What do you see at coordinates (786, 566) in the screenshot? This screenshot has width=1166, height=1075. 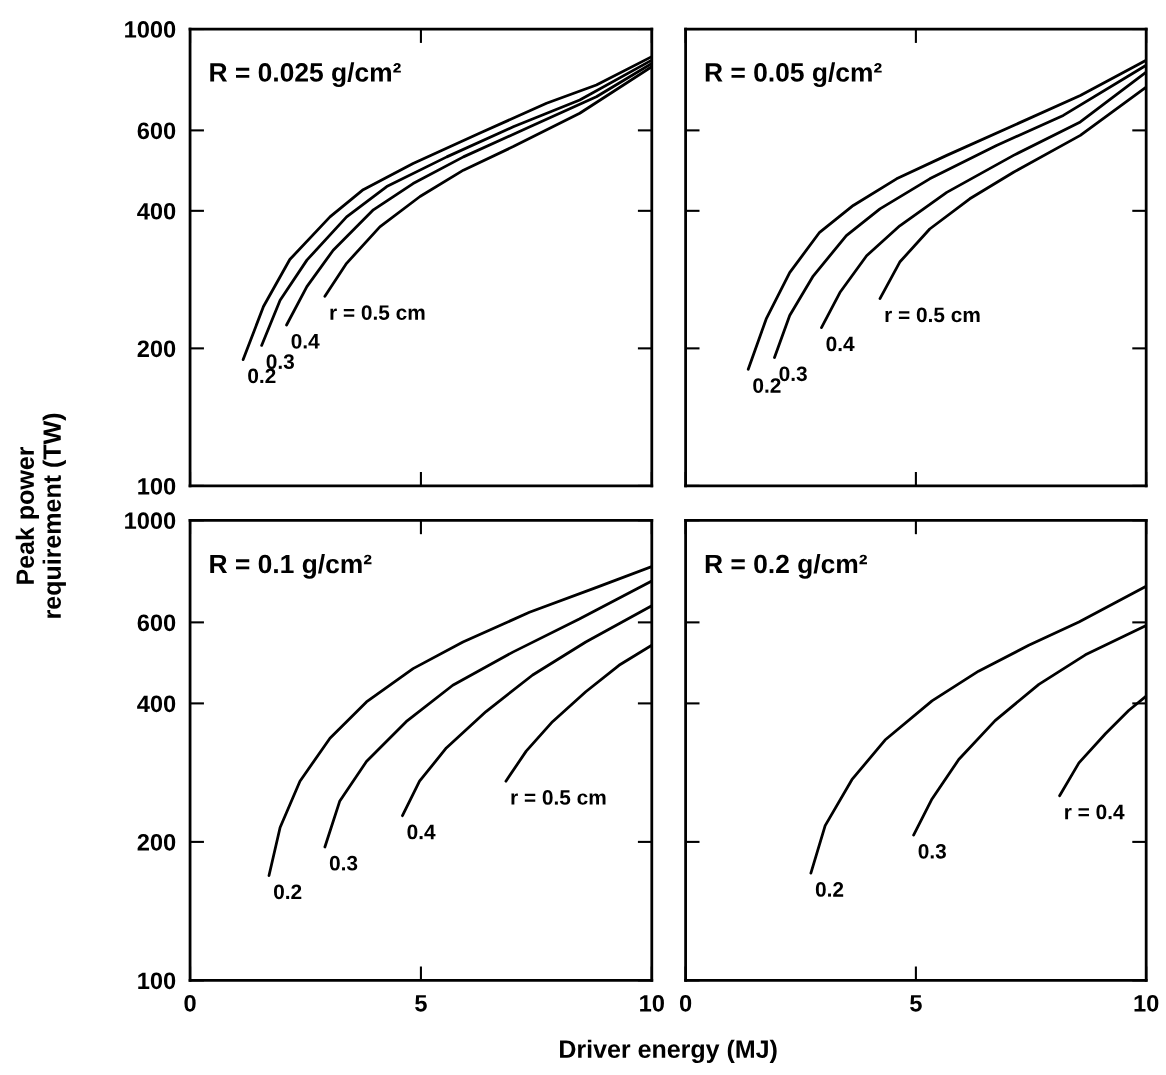 I see `text: R = 0.2 g/cm²` at bounding box center [786, 566].